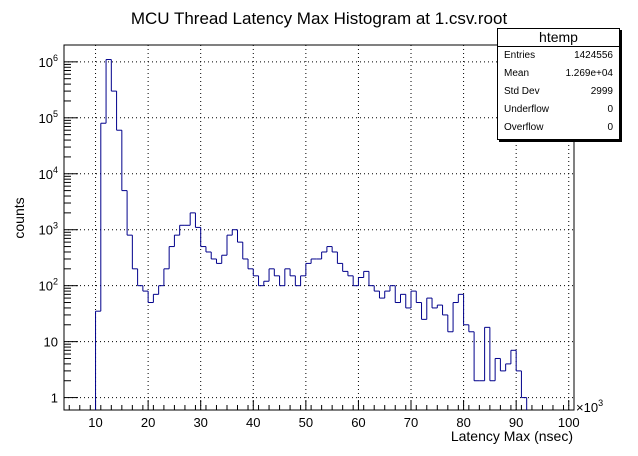  I want to click on y-tick-label: 10⁶, so click(48, 61).